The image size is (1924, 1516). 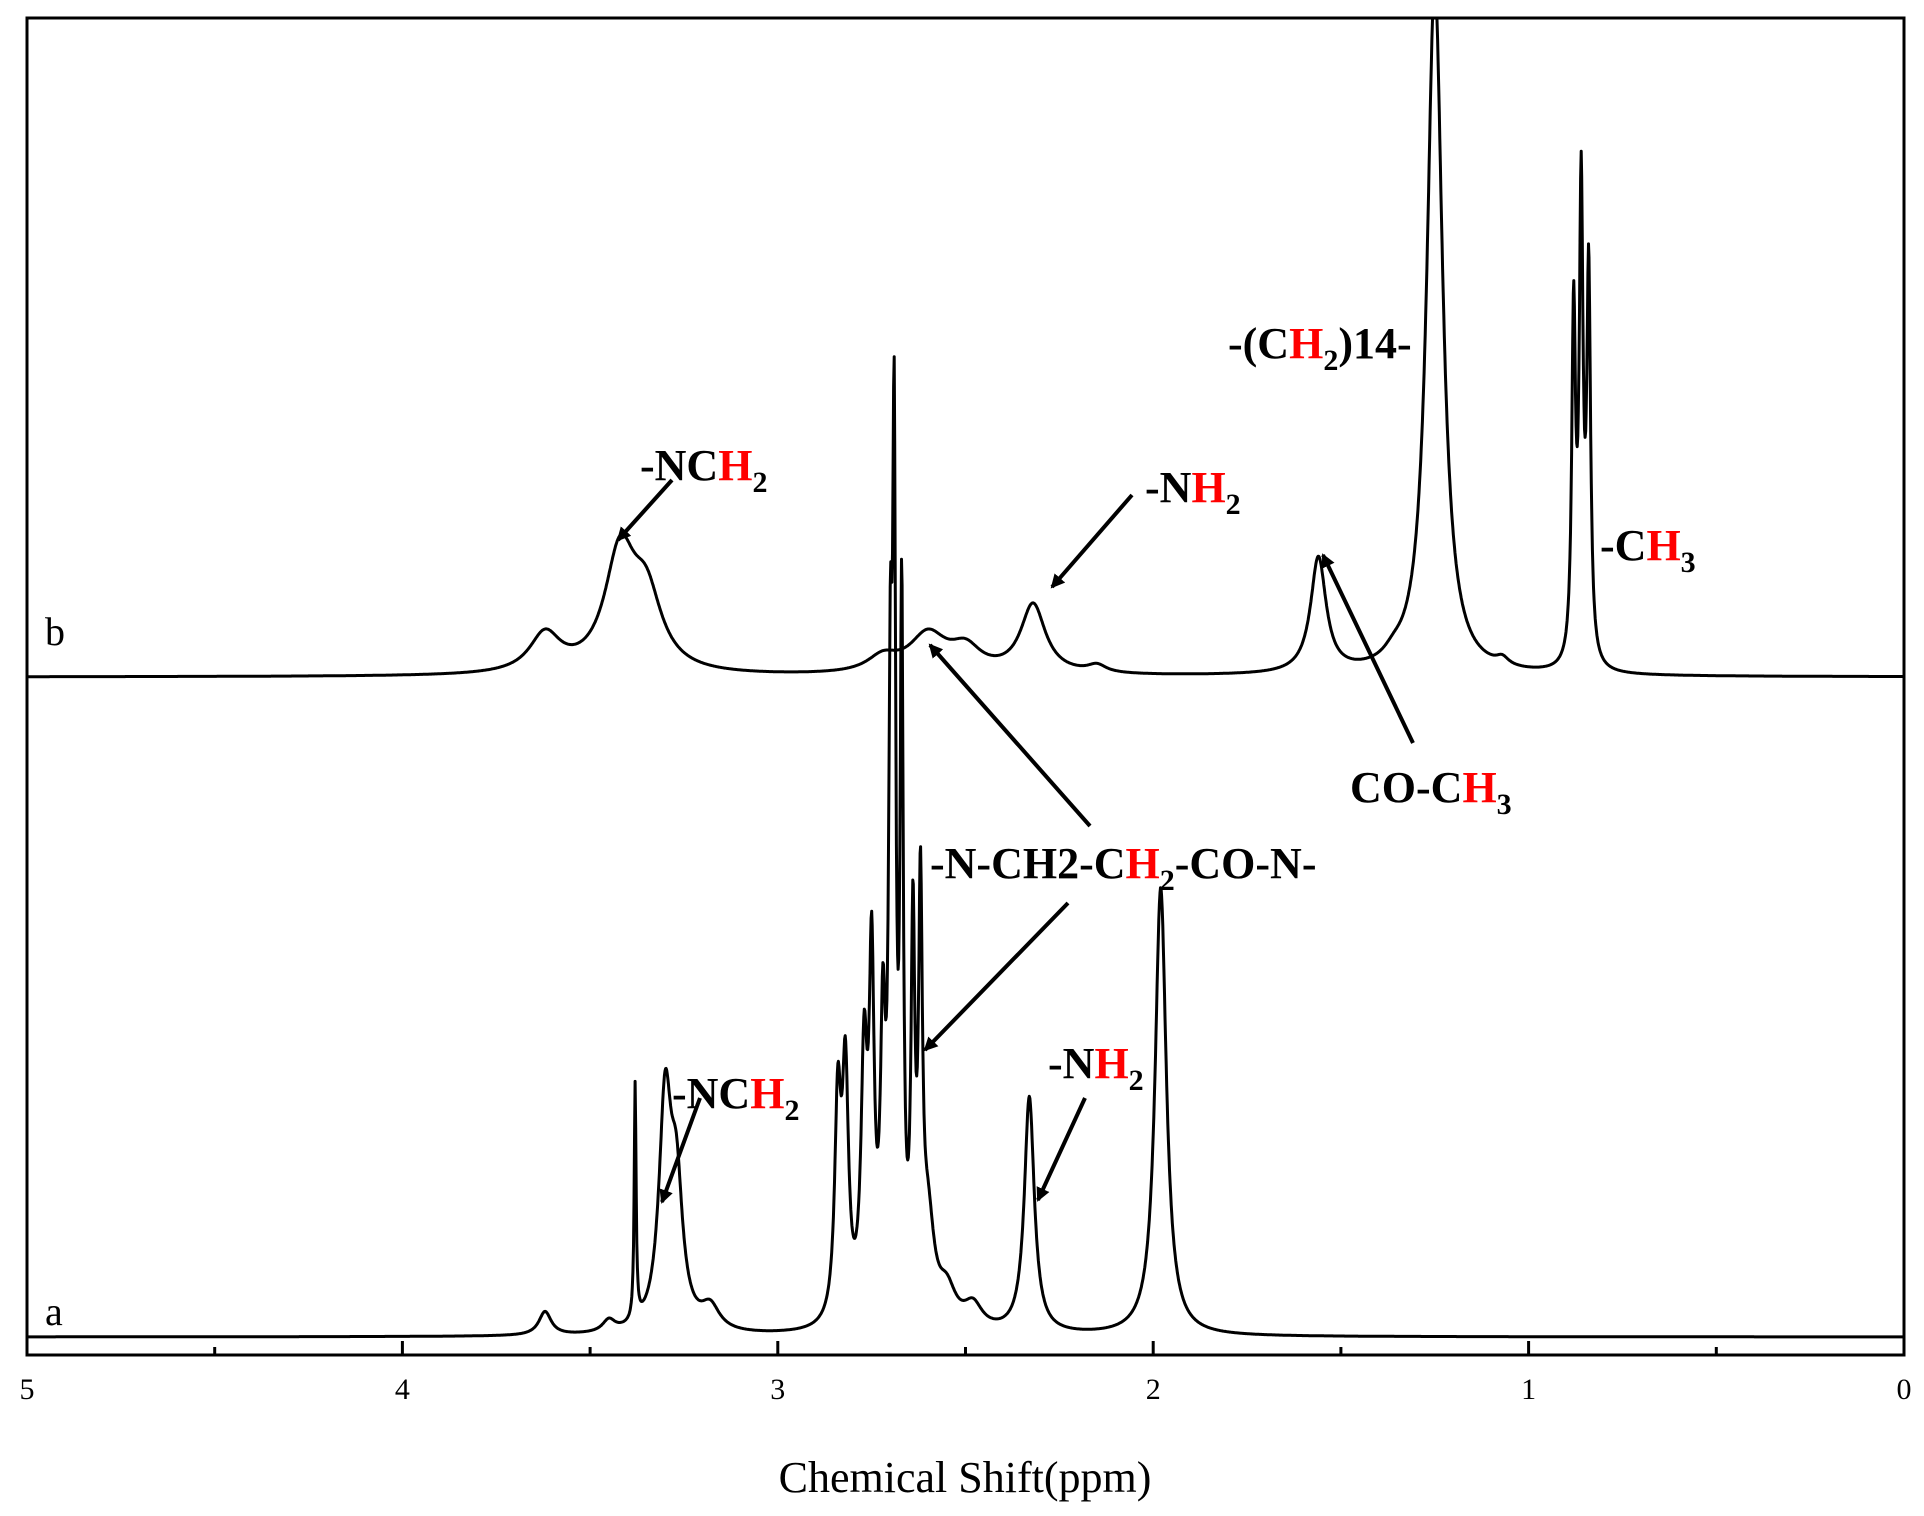 I want to click on svg-text: CO-CH3, so click(x=1431, y=792).